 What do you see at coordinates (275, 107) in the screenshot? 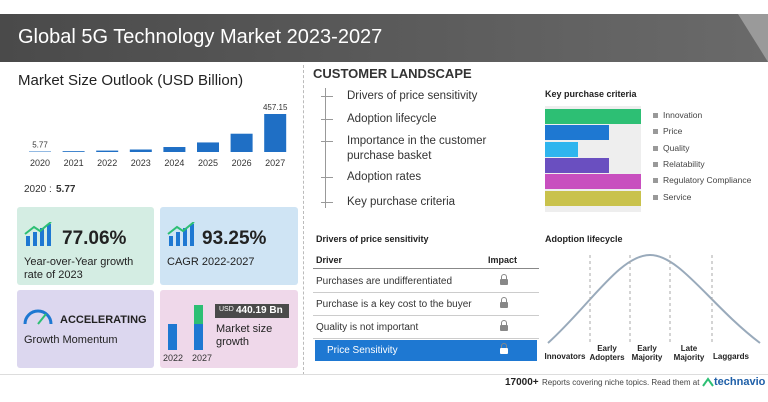
I see `value-label: 457.15` at bounding box center [275, 107].